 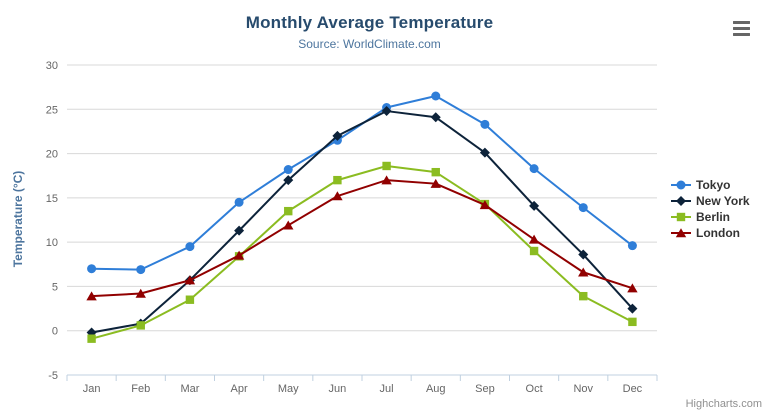 What do you see at coordinates (632, 308) in the screenshot?
I see `point-new-york-dec` at bounding box center [632, 308].